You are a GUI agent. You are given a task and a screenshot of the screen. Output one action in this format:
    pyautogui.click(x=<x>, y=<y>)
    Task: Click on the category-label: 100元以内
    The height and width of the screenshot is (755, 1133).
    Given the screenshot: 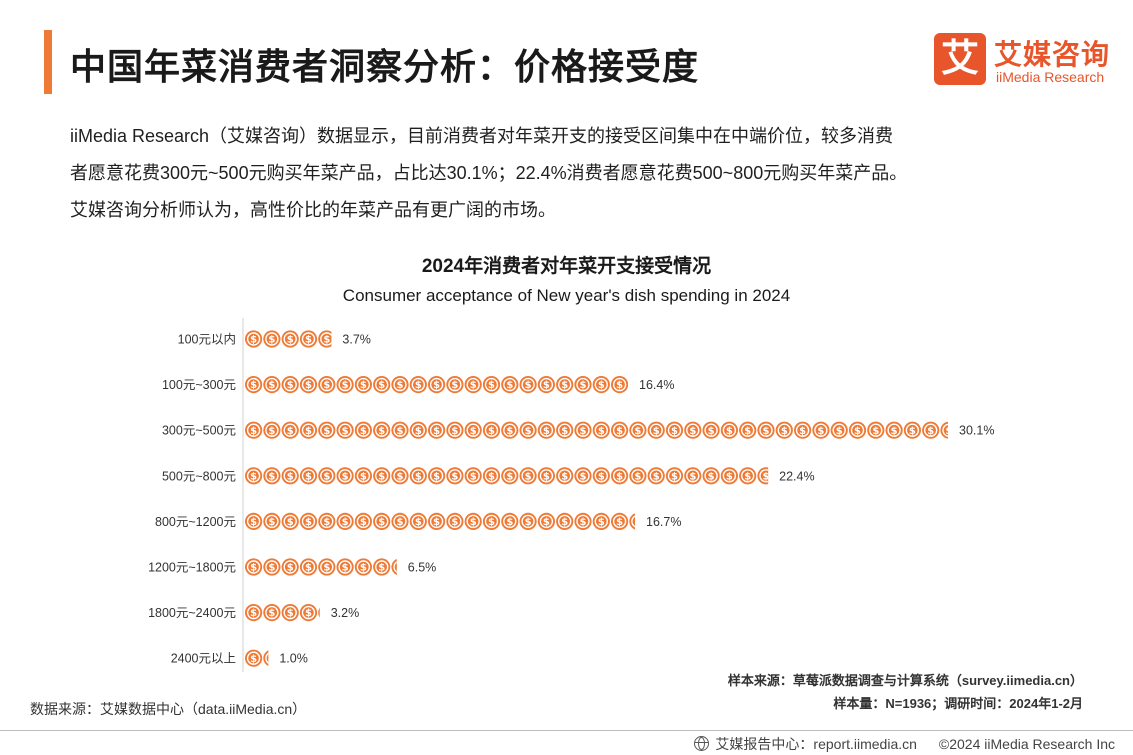 What is the action you would take?
    pyautogui.click(x=207, y=340)
    